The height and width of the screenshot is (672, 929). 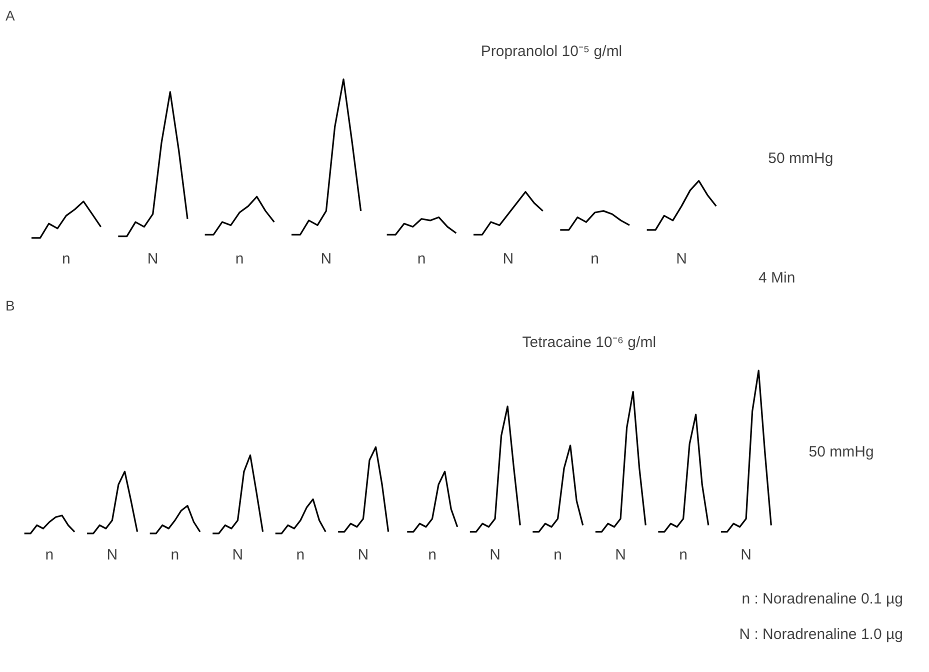 I want to click on text: Tetracaine 10⁻⁶ g/ml, so click(x=589, y=343).